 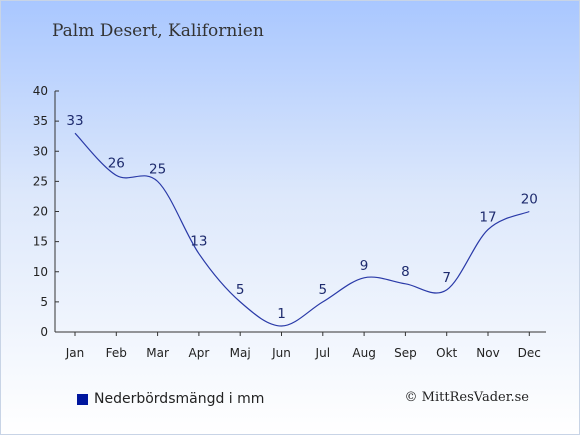 I want to click on data-label: 1, so click(x=281, y=314).